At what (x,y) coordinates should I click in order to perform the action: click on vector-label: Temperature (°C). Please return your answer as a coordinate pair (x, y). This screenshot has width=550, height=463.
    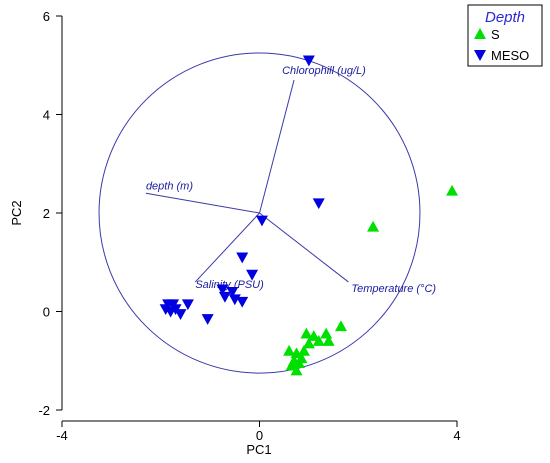
    Looking at the image, I should click on (393, 289).